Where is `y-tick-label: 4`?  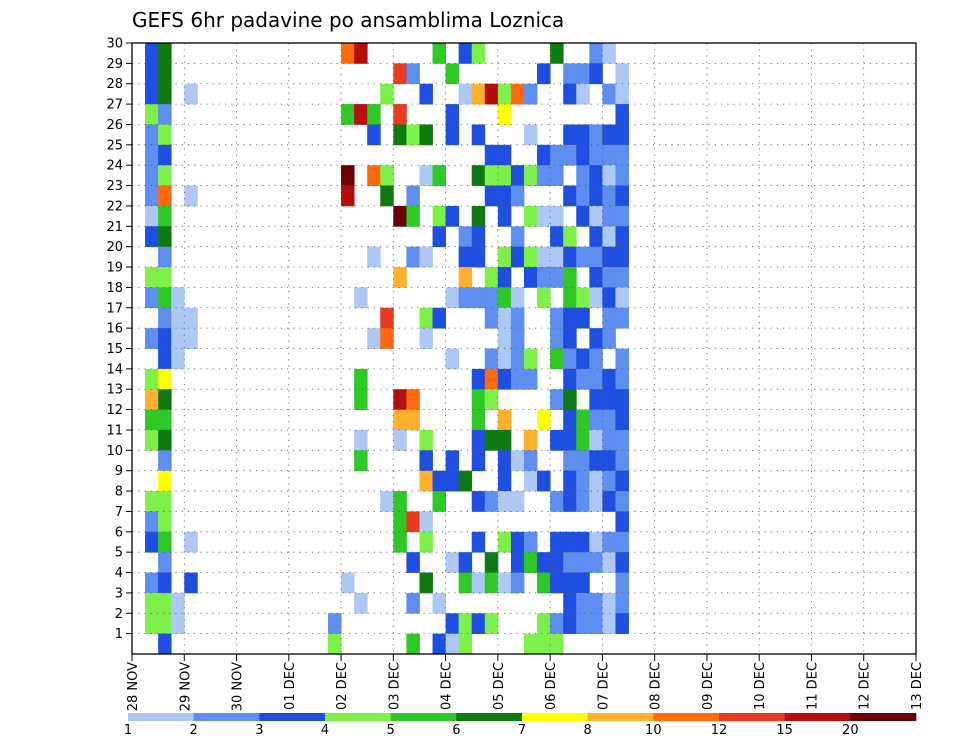
y-tick-label: 4 is located at coordinates (119, 573).